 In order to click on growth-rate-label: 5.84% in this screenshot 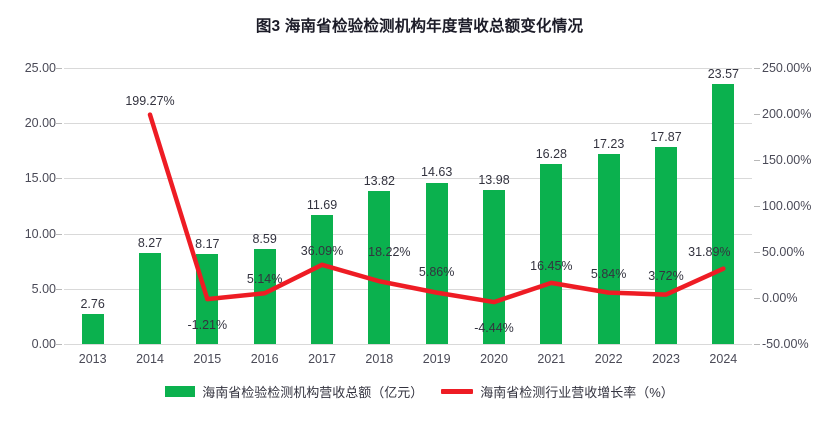, I will do `click(608, 273)`.